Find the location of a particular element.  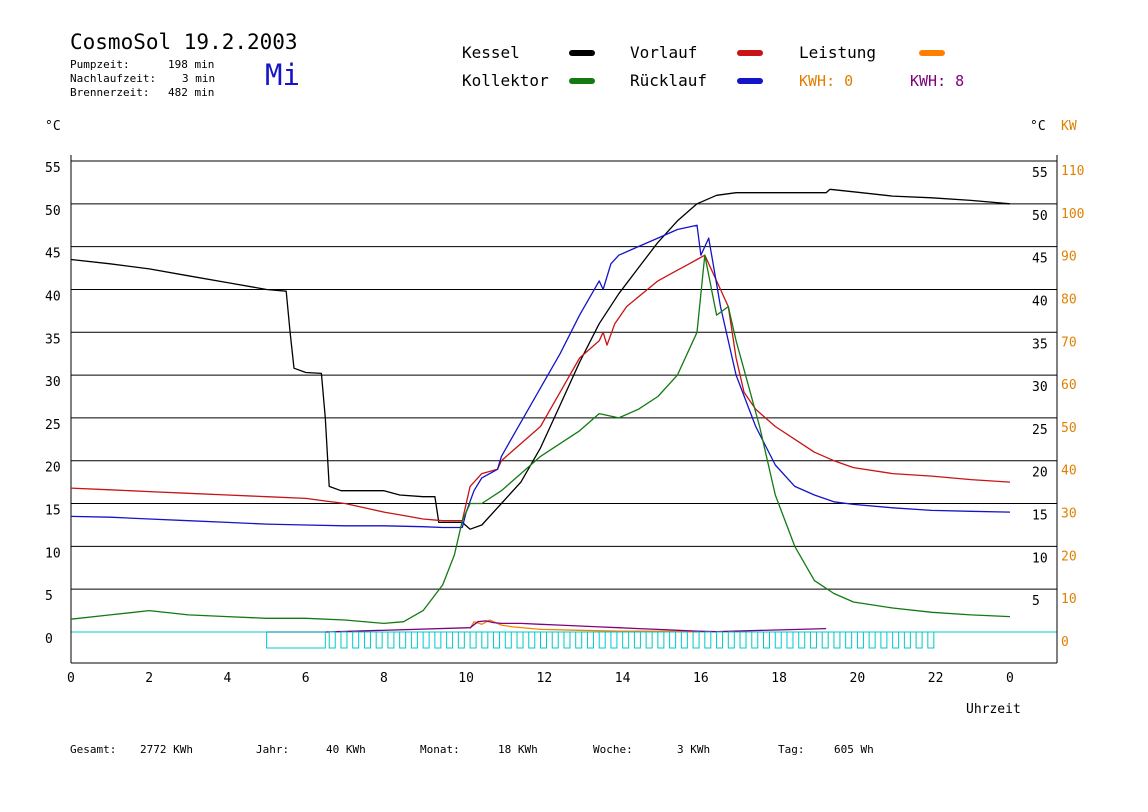

x-tick-4: 8 is located at coordinates (384, 678).